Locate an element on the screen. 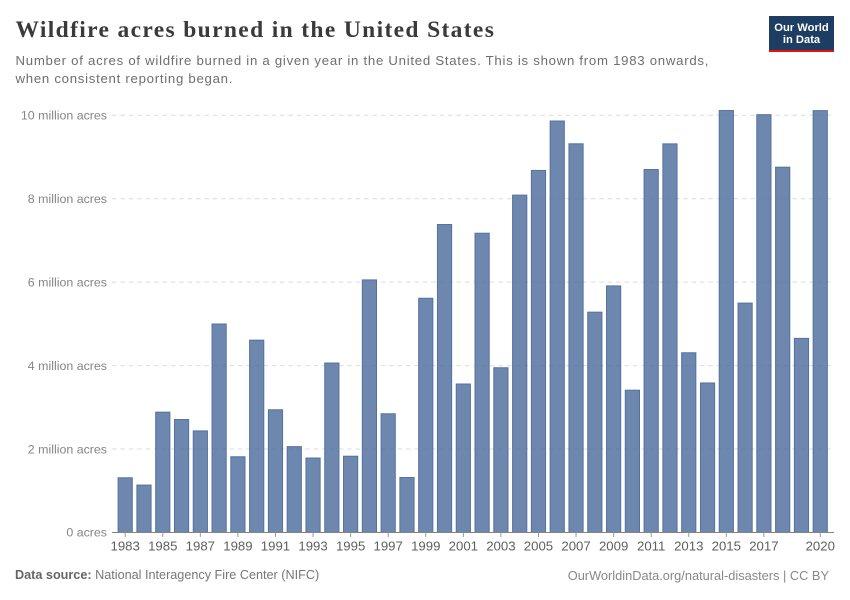 This screenshot has height=600, width=850. svg-text: 1997 is located at coordinates (388, 545).